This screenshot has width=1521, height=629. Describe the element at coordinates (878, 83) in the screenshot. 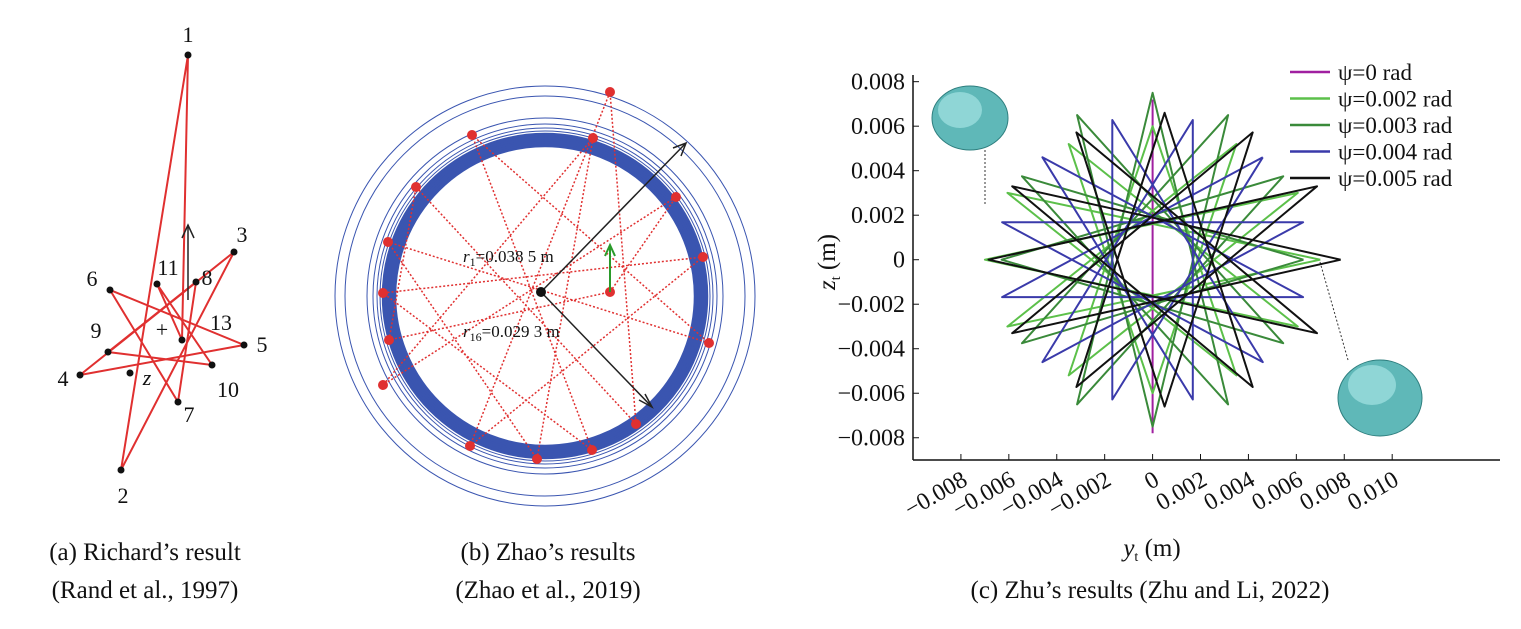

I see `y-tick-label: 0.008` at that location.